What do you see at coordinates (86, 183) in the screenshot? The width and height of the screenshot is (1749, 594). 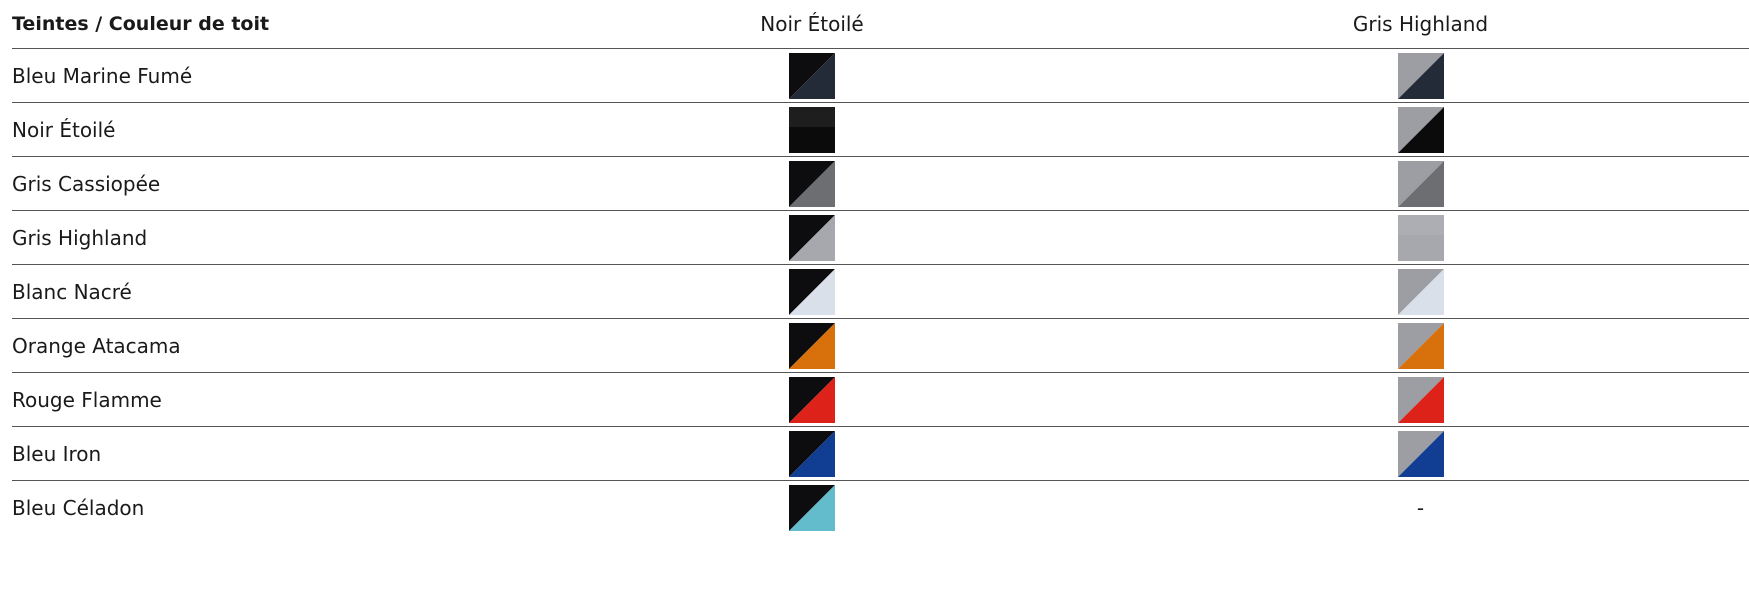 I see `tint-label: Gris Cassiopée` at bounding box center [86, 183].